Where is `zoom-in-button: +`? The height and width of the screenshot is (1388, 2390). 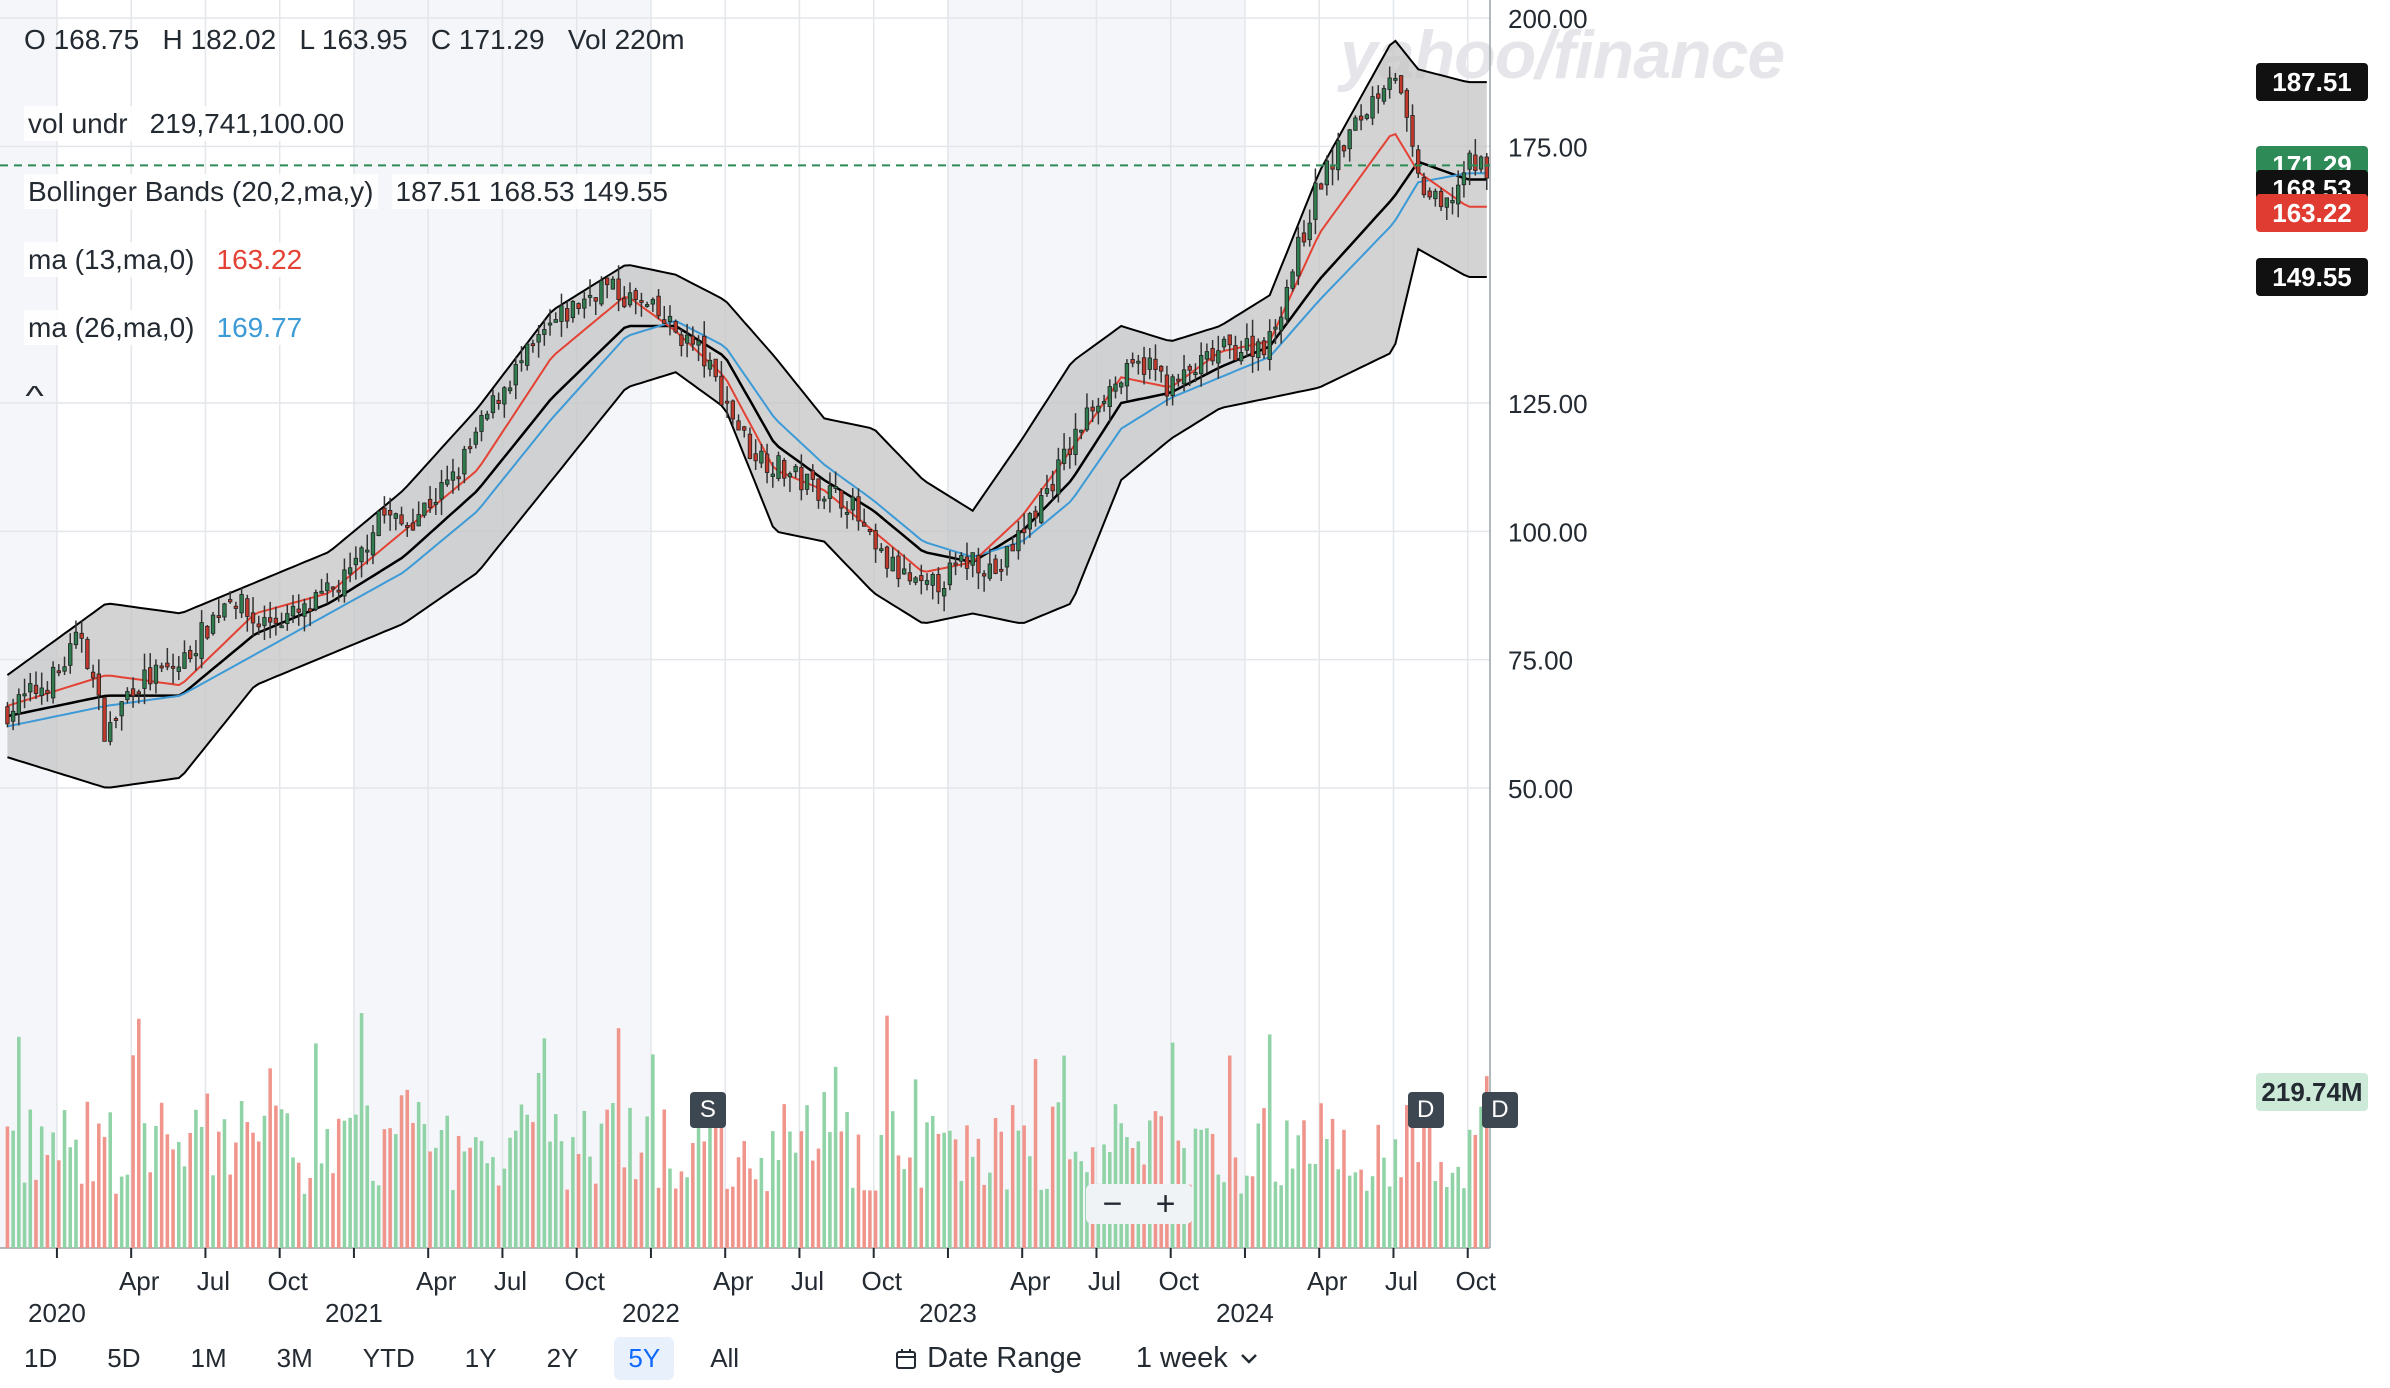
zoom-in-button: + is located at coordinates (1165, 1203).